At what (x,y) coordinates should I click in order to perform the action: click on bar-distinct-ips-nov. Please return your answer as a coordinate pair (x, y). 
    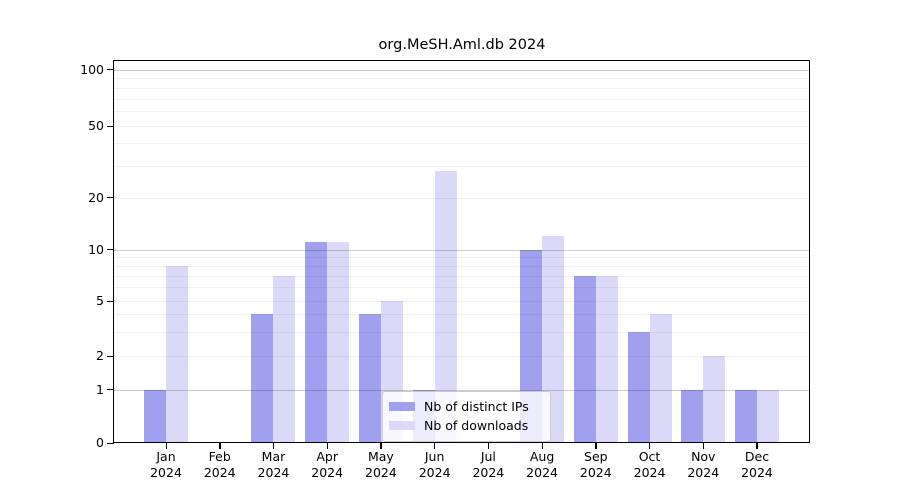
    Looking at the image, I should click on (692, 416).